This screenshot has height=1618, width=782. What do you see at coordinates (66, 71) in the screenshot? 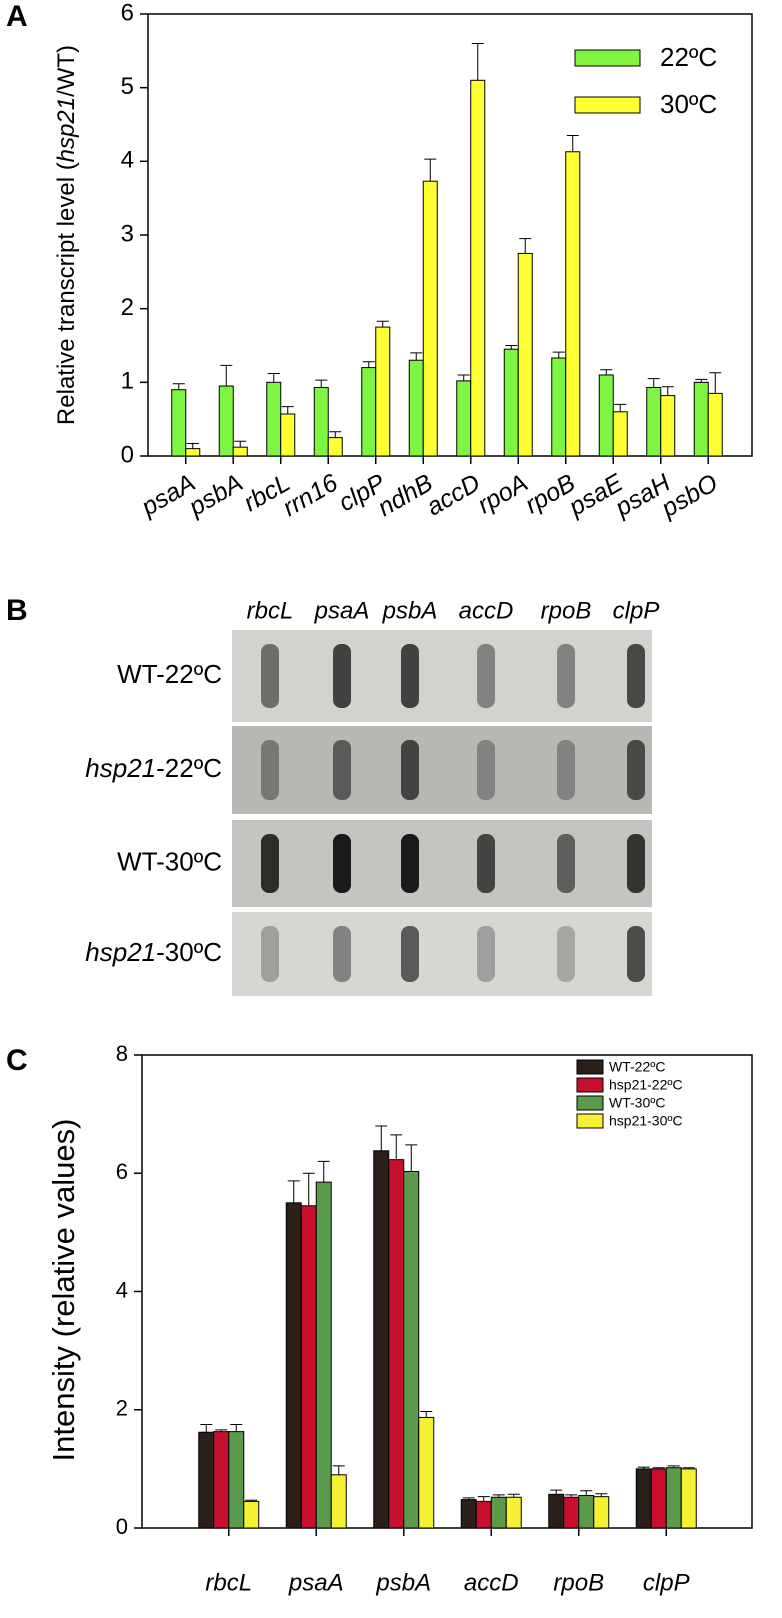
I see `y-label-part: /WT)` at bounding box center [66, 71].